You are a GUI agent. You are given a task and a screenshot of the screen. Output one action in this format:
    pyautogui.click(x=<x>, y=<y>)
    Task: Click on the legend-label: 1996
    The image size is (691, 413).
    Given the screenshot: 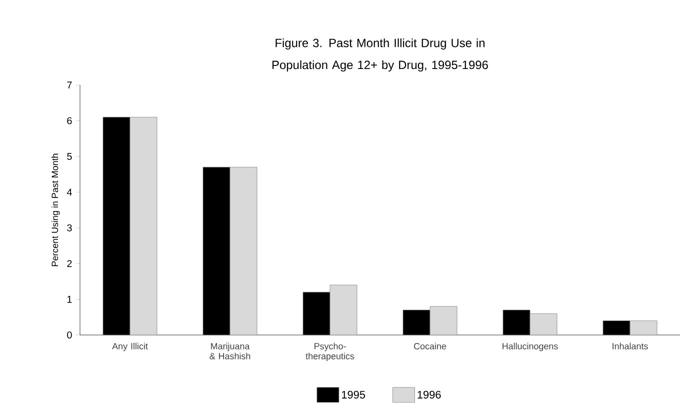 What is the action you would take?
    pyautogui.click(x=429, y=394)
    